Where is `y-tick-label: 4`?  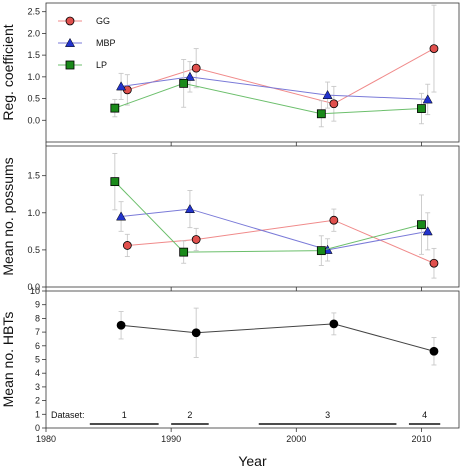 y-tick-label: 4 is located at coordinates (37, 373).